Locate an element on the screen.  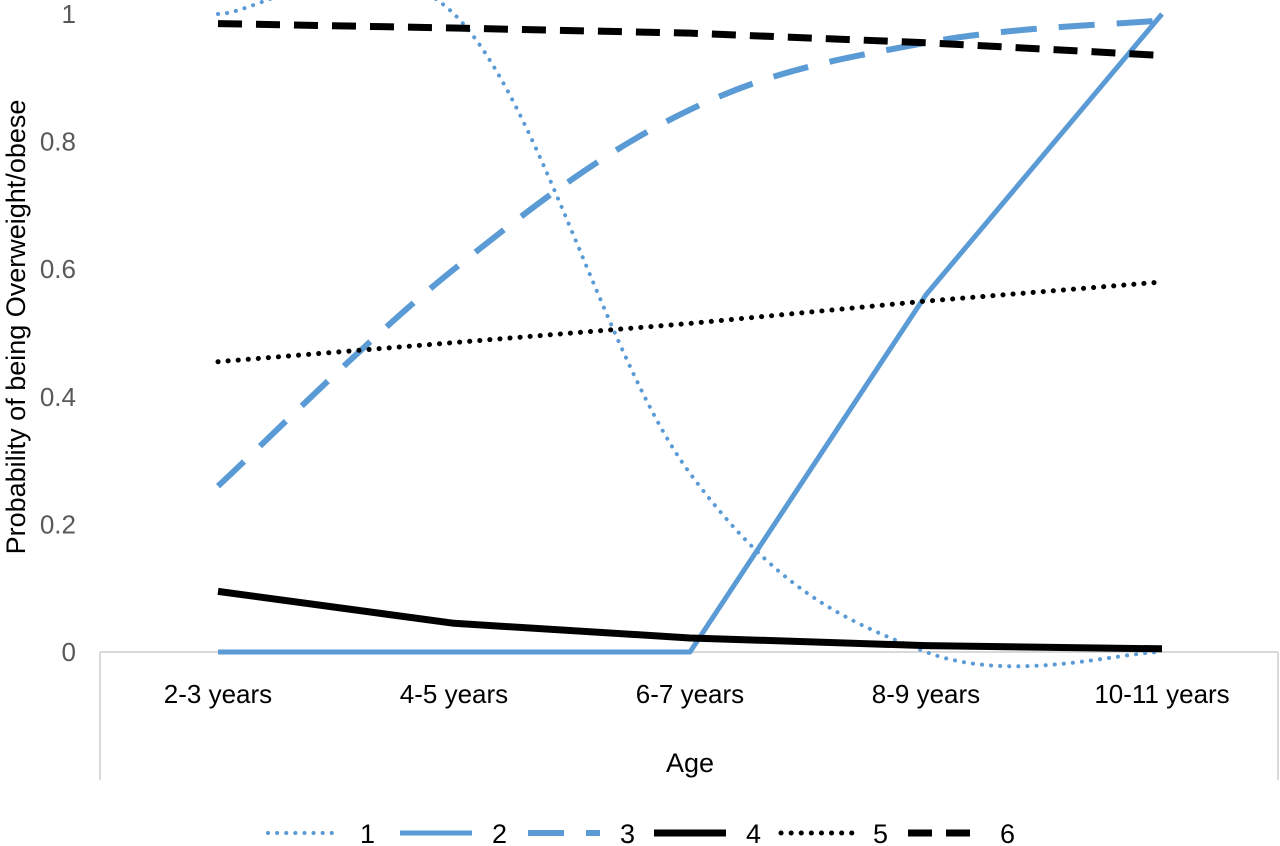
y-tick-label: 0.4 is located at coordinates (58, 397).